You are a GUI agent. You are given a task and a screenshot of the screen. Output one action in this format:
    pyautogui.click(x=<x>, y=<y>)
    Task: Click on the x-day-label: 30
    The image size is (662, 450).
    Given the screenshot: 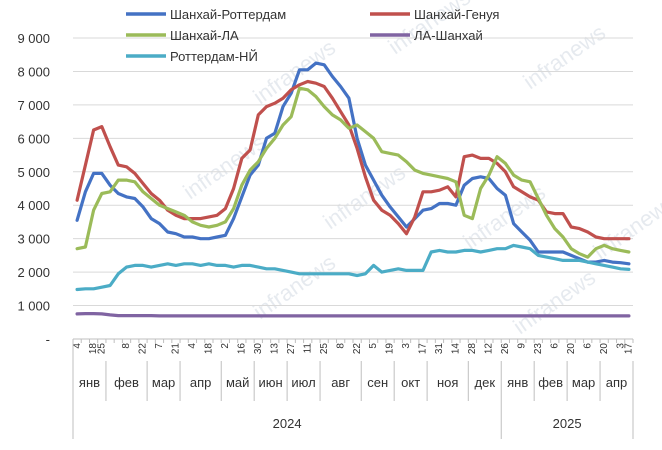 What is the action you would take?
    pyautogui.click(x=258, y=349)
    